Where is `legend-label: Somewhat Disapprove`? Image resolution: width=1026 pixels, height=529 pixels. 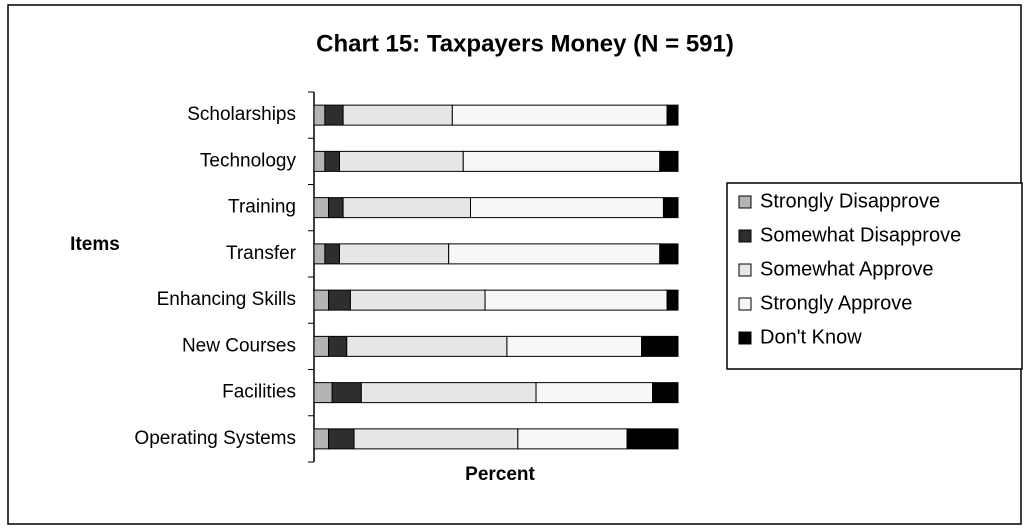 legend-label: Somewhat Disapprove is located at coordinates (860, 235).